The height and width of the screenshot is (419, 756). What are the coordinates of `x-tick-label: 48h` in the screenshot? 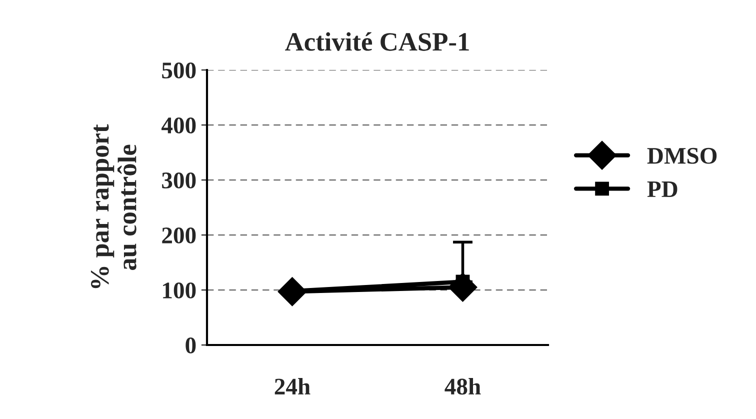 It's located at (462, 386).